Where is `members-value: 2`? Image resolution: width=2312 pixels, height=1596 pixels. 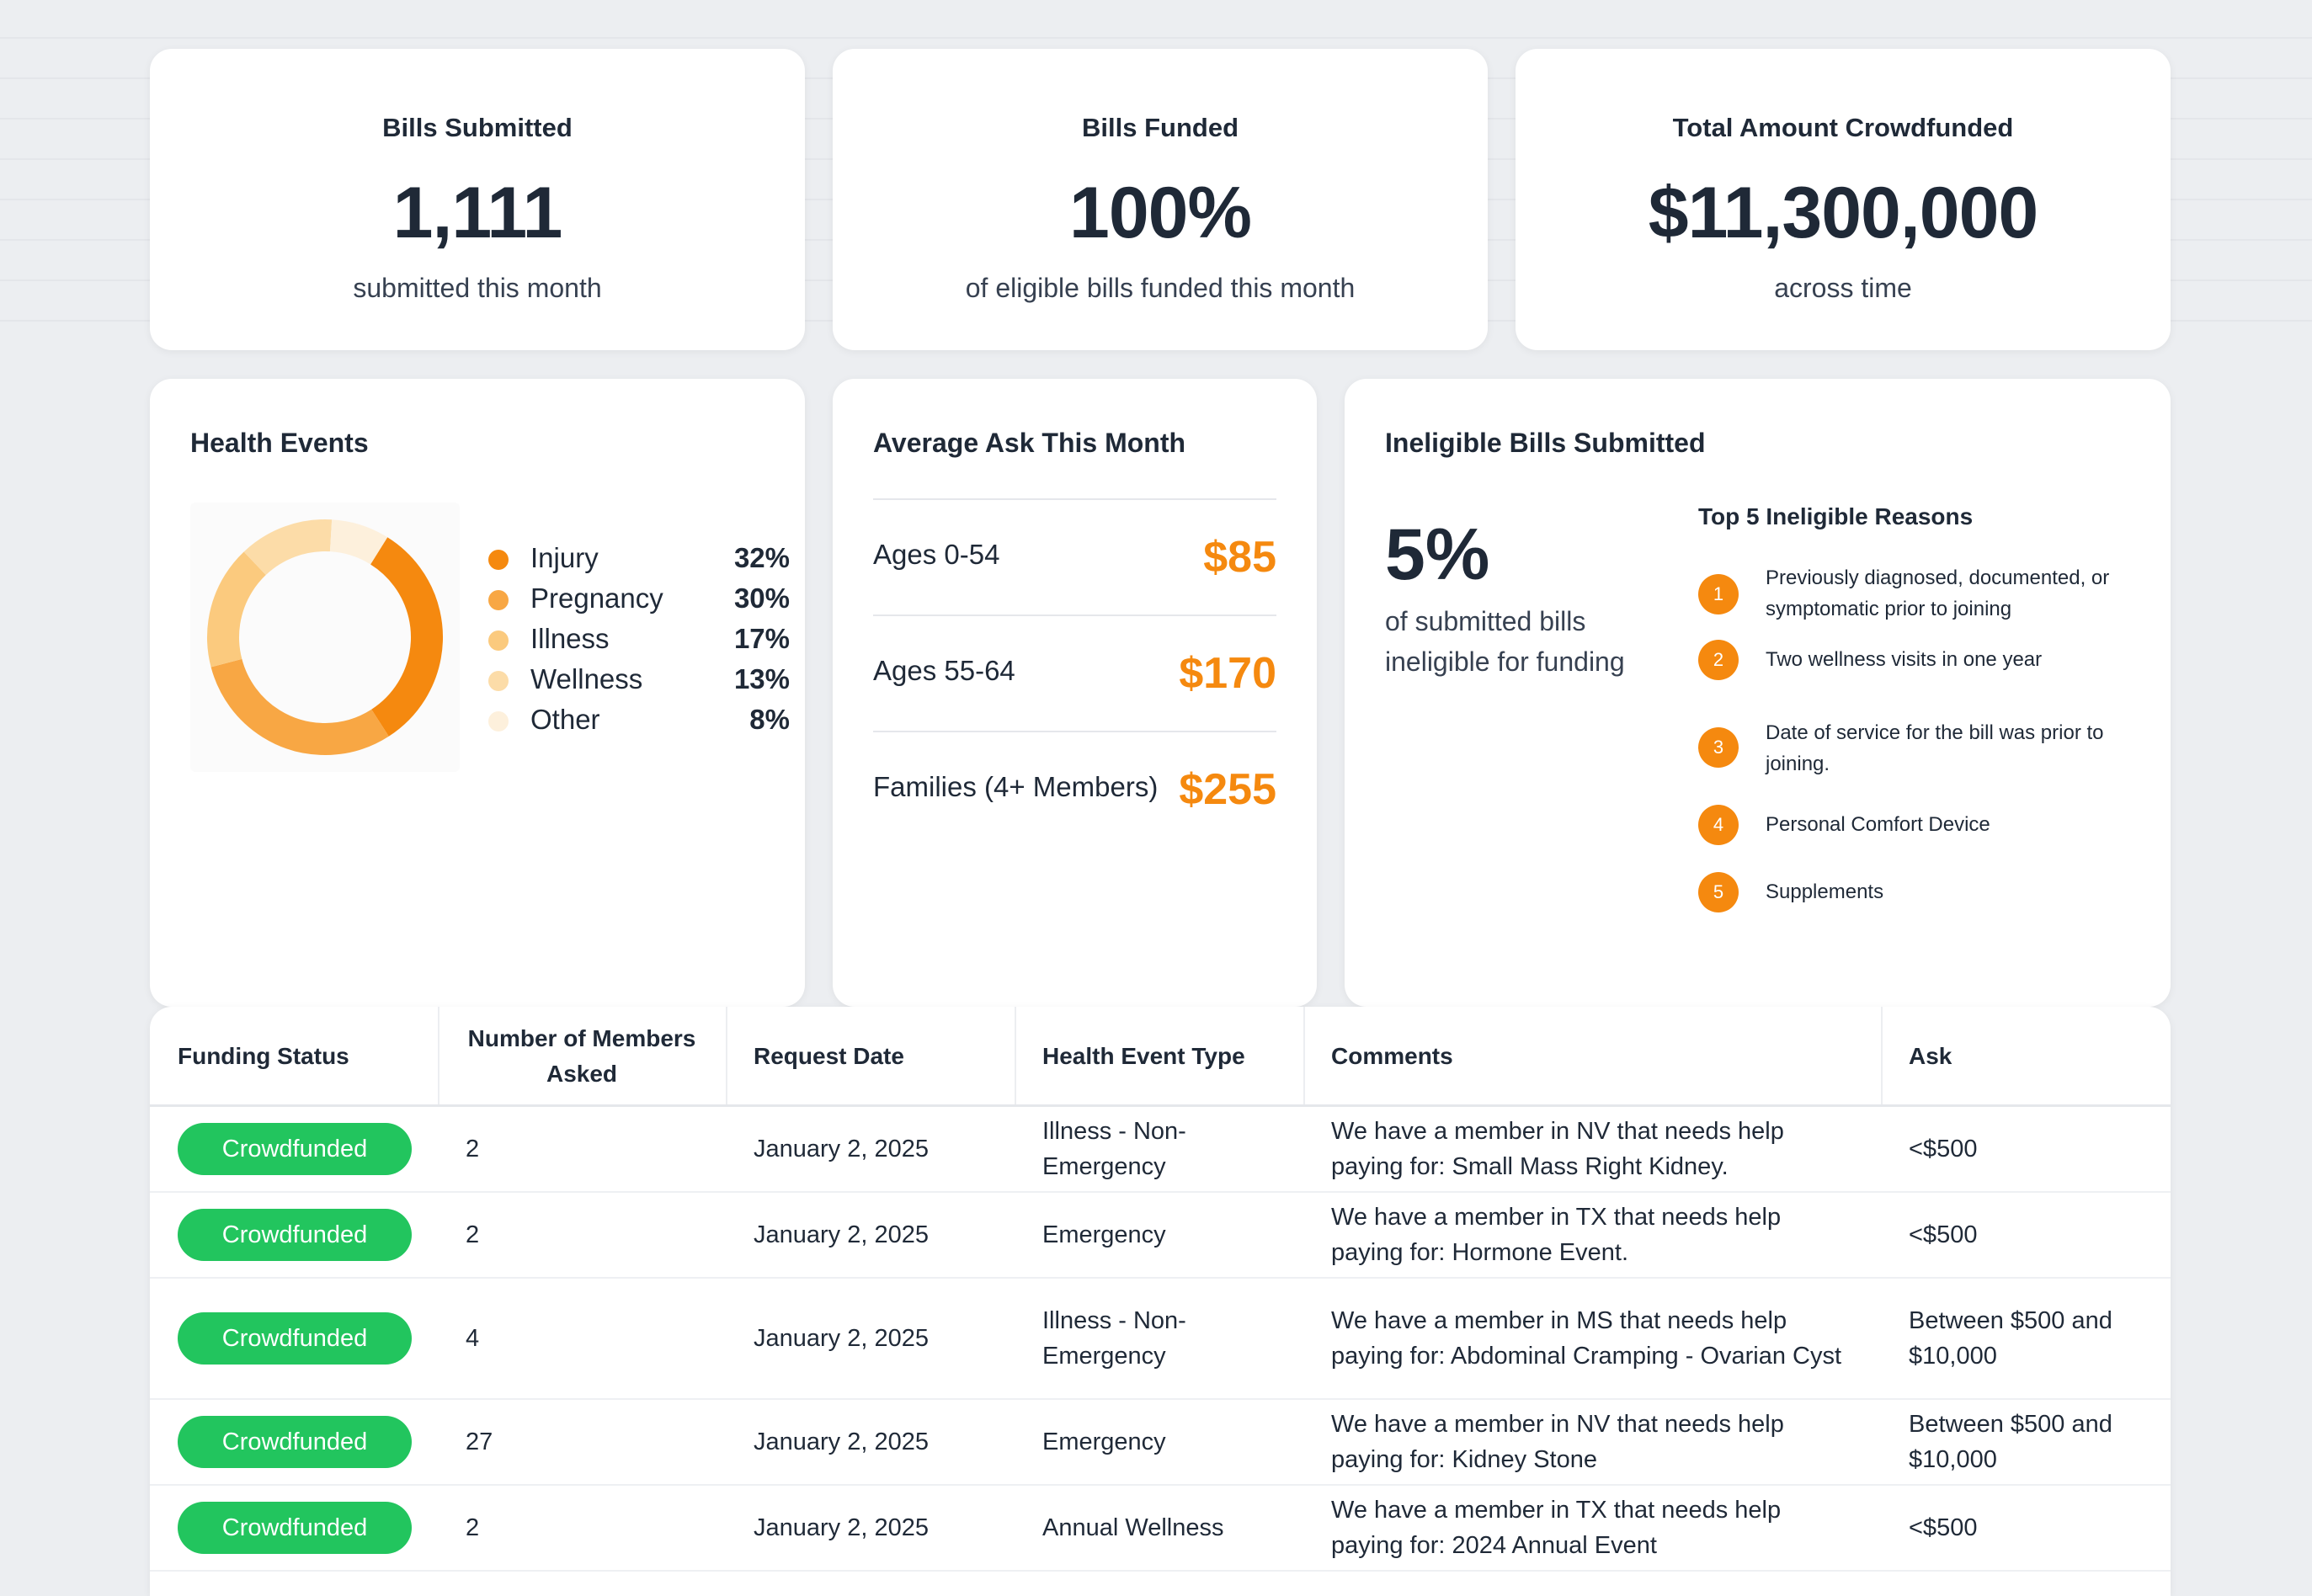 members-value: 2 is located at coordinates (473, 1234).